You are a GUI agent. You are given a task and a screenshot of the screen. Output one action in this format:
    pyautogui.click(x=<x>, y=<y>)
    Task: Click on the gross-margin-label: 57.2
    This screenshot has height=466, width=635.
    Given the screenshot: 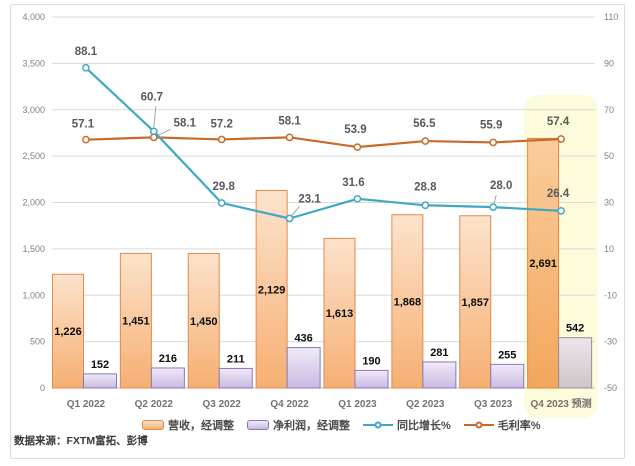 What is the action you would take?
    pyautogui.click(x=221, y=124)
    